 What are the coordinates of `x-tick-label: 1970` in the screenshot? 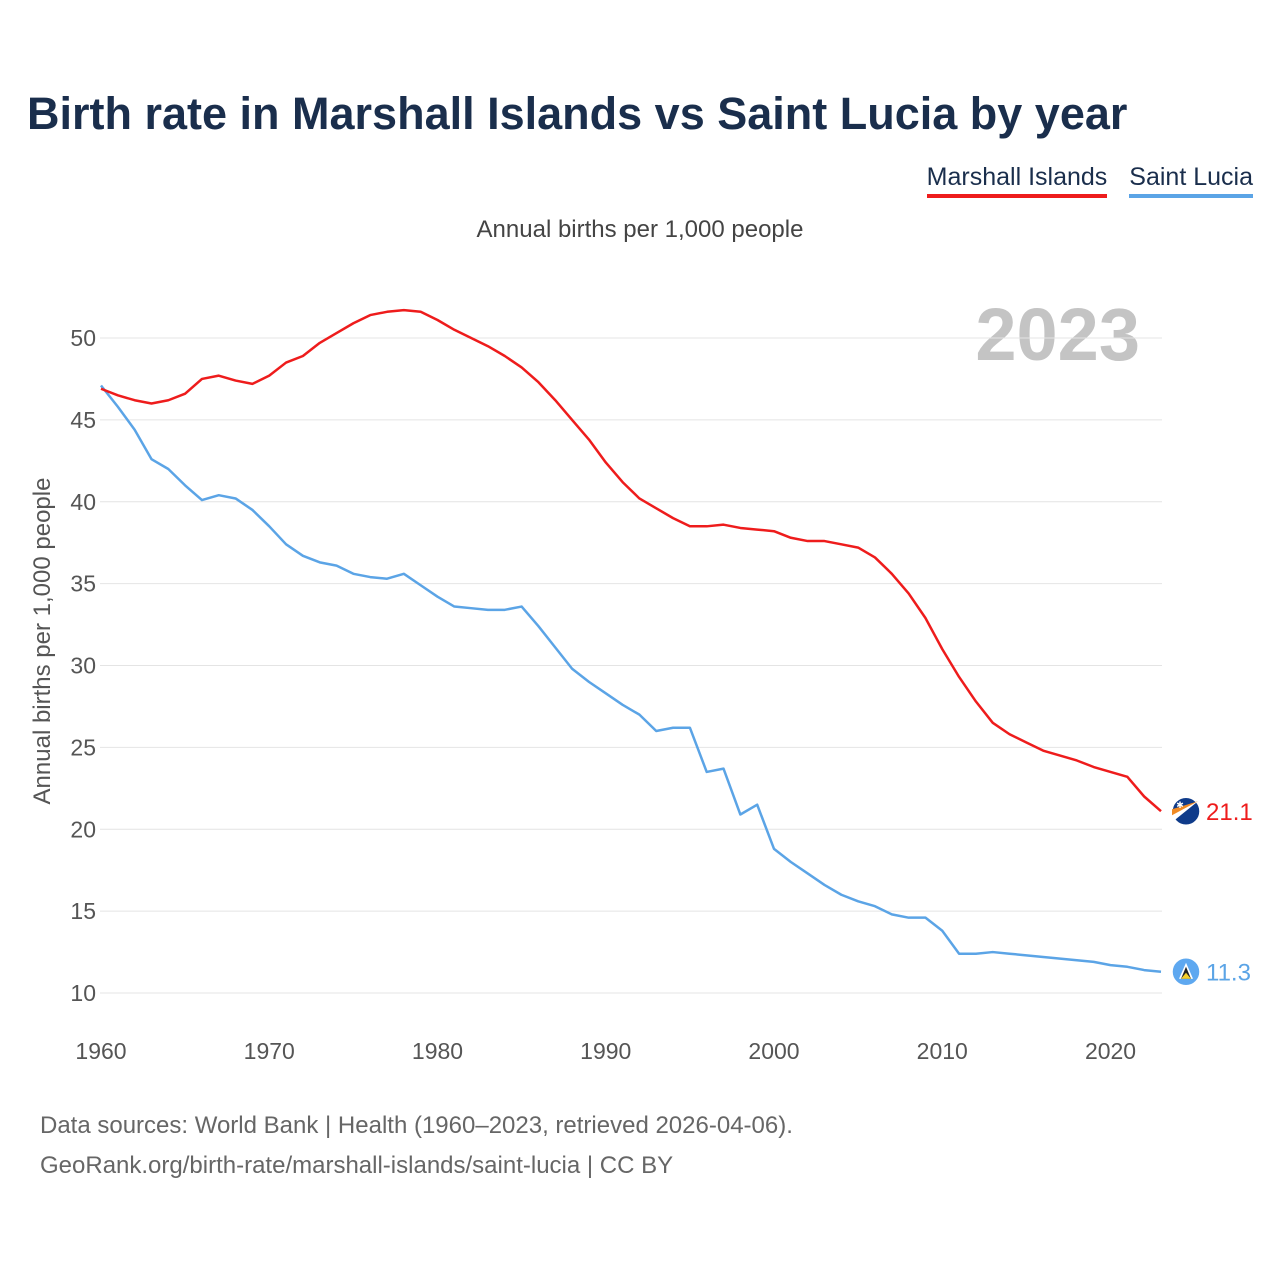 It's located at (269, 1051).